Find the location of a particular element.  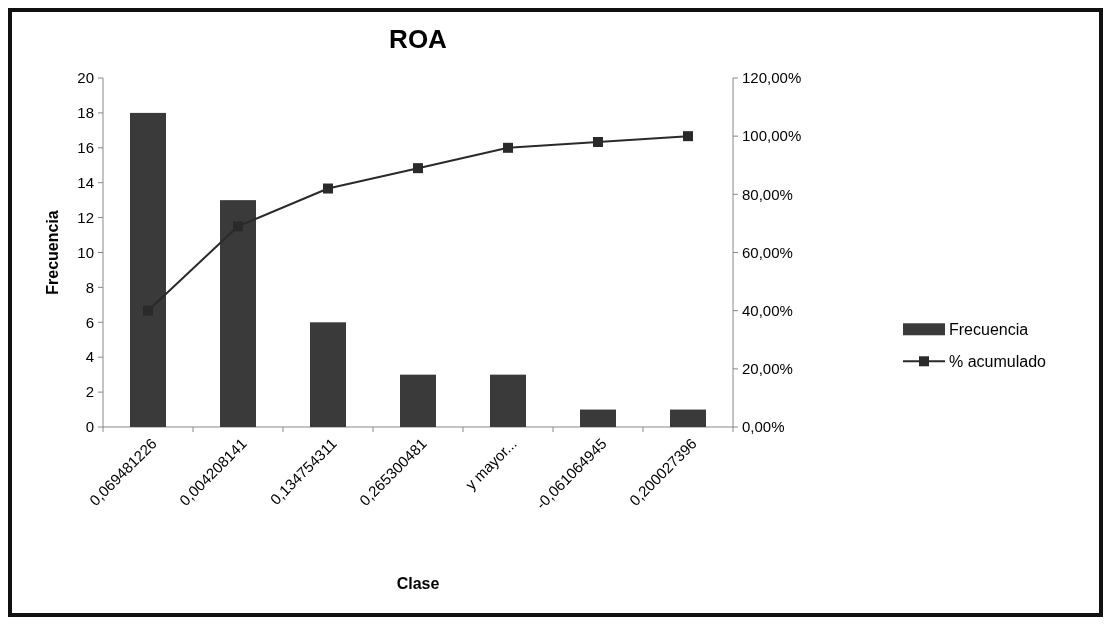

legend-label: % acumulado is located at coordinates (998, 361).